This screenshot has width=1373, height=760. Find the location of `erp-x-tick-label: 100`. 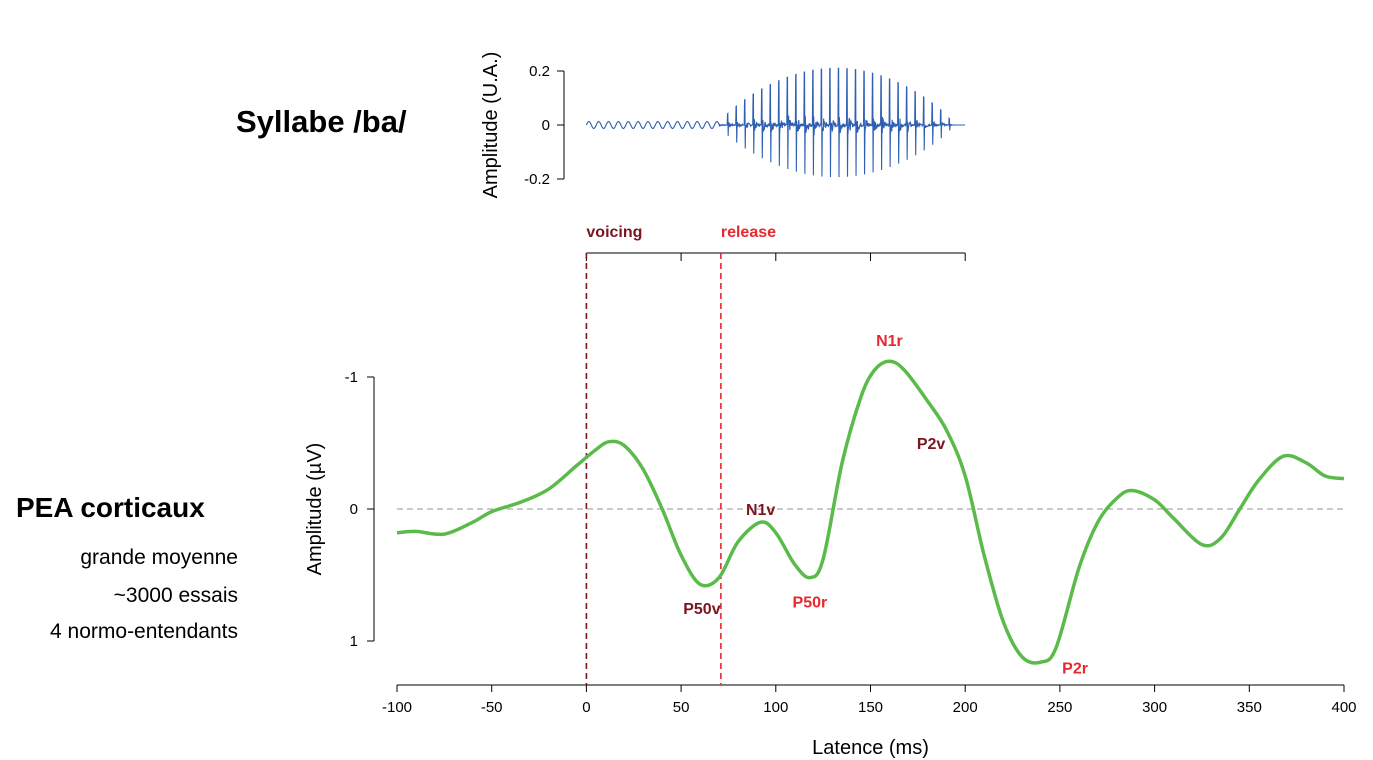

erp-x-tick-label: 100 is located at coordinates (775, 707).